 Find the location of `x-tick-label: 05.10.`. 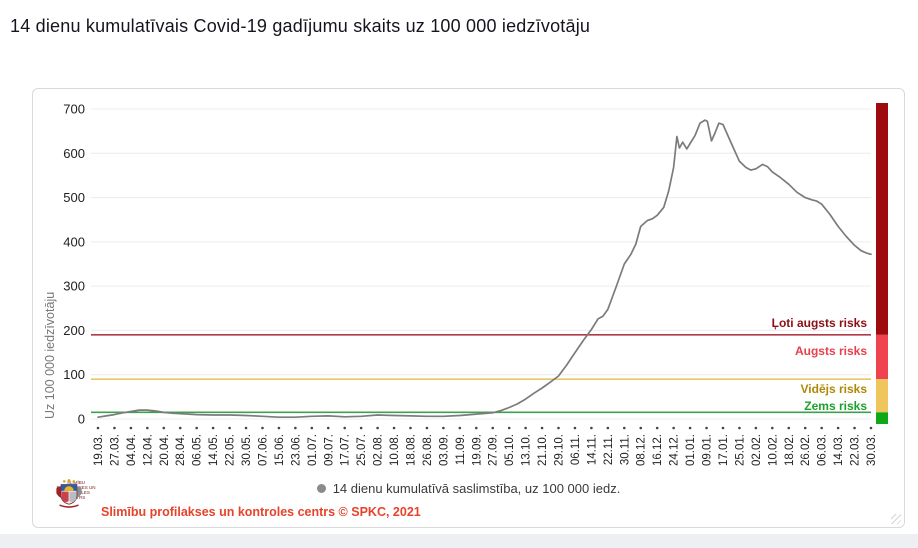

x-tick-label: 05.10. is located at coordinates (510, 450).